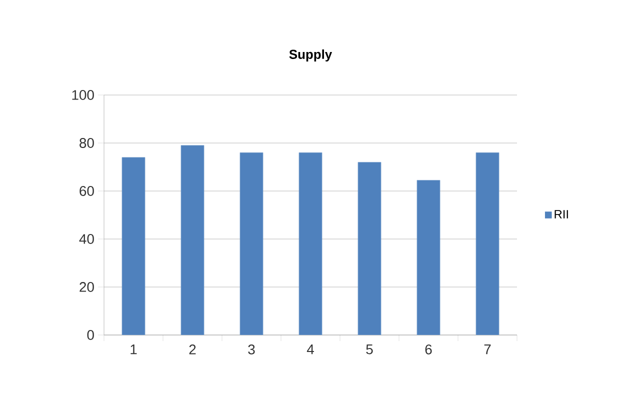 This screenshot has width=629, height=414. I want to click on legend-label: RII, so click(561, 214).